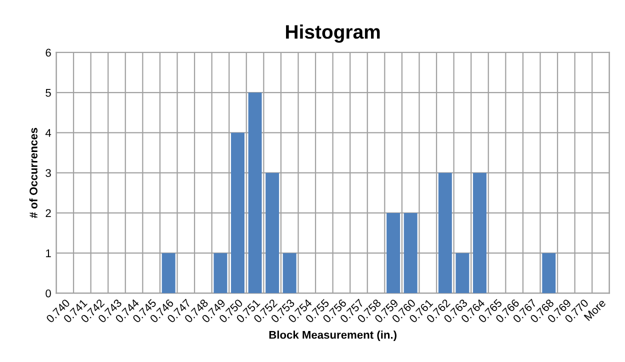 Image resolution: width=625 pixels, height=362 pixels. Describe the element at coordinates (48, 92) in the screenshot. I see `y-tick-label: 5` at that location.